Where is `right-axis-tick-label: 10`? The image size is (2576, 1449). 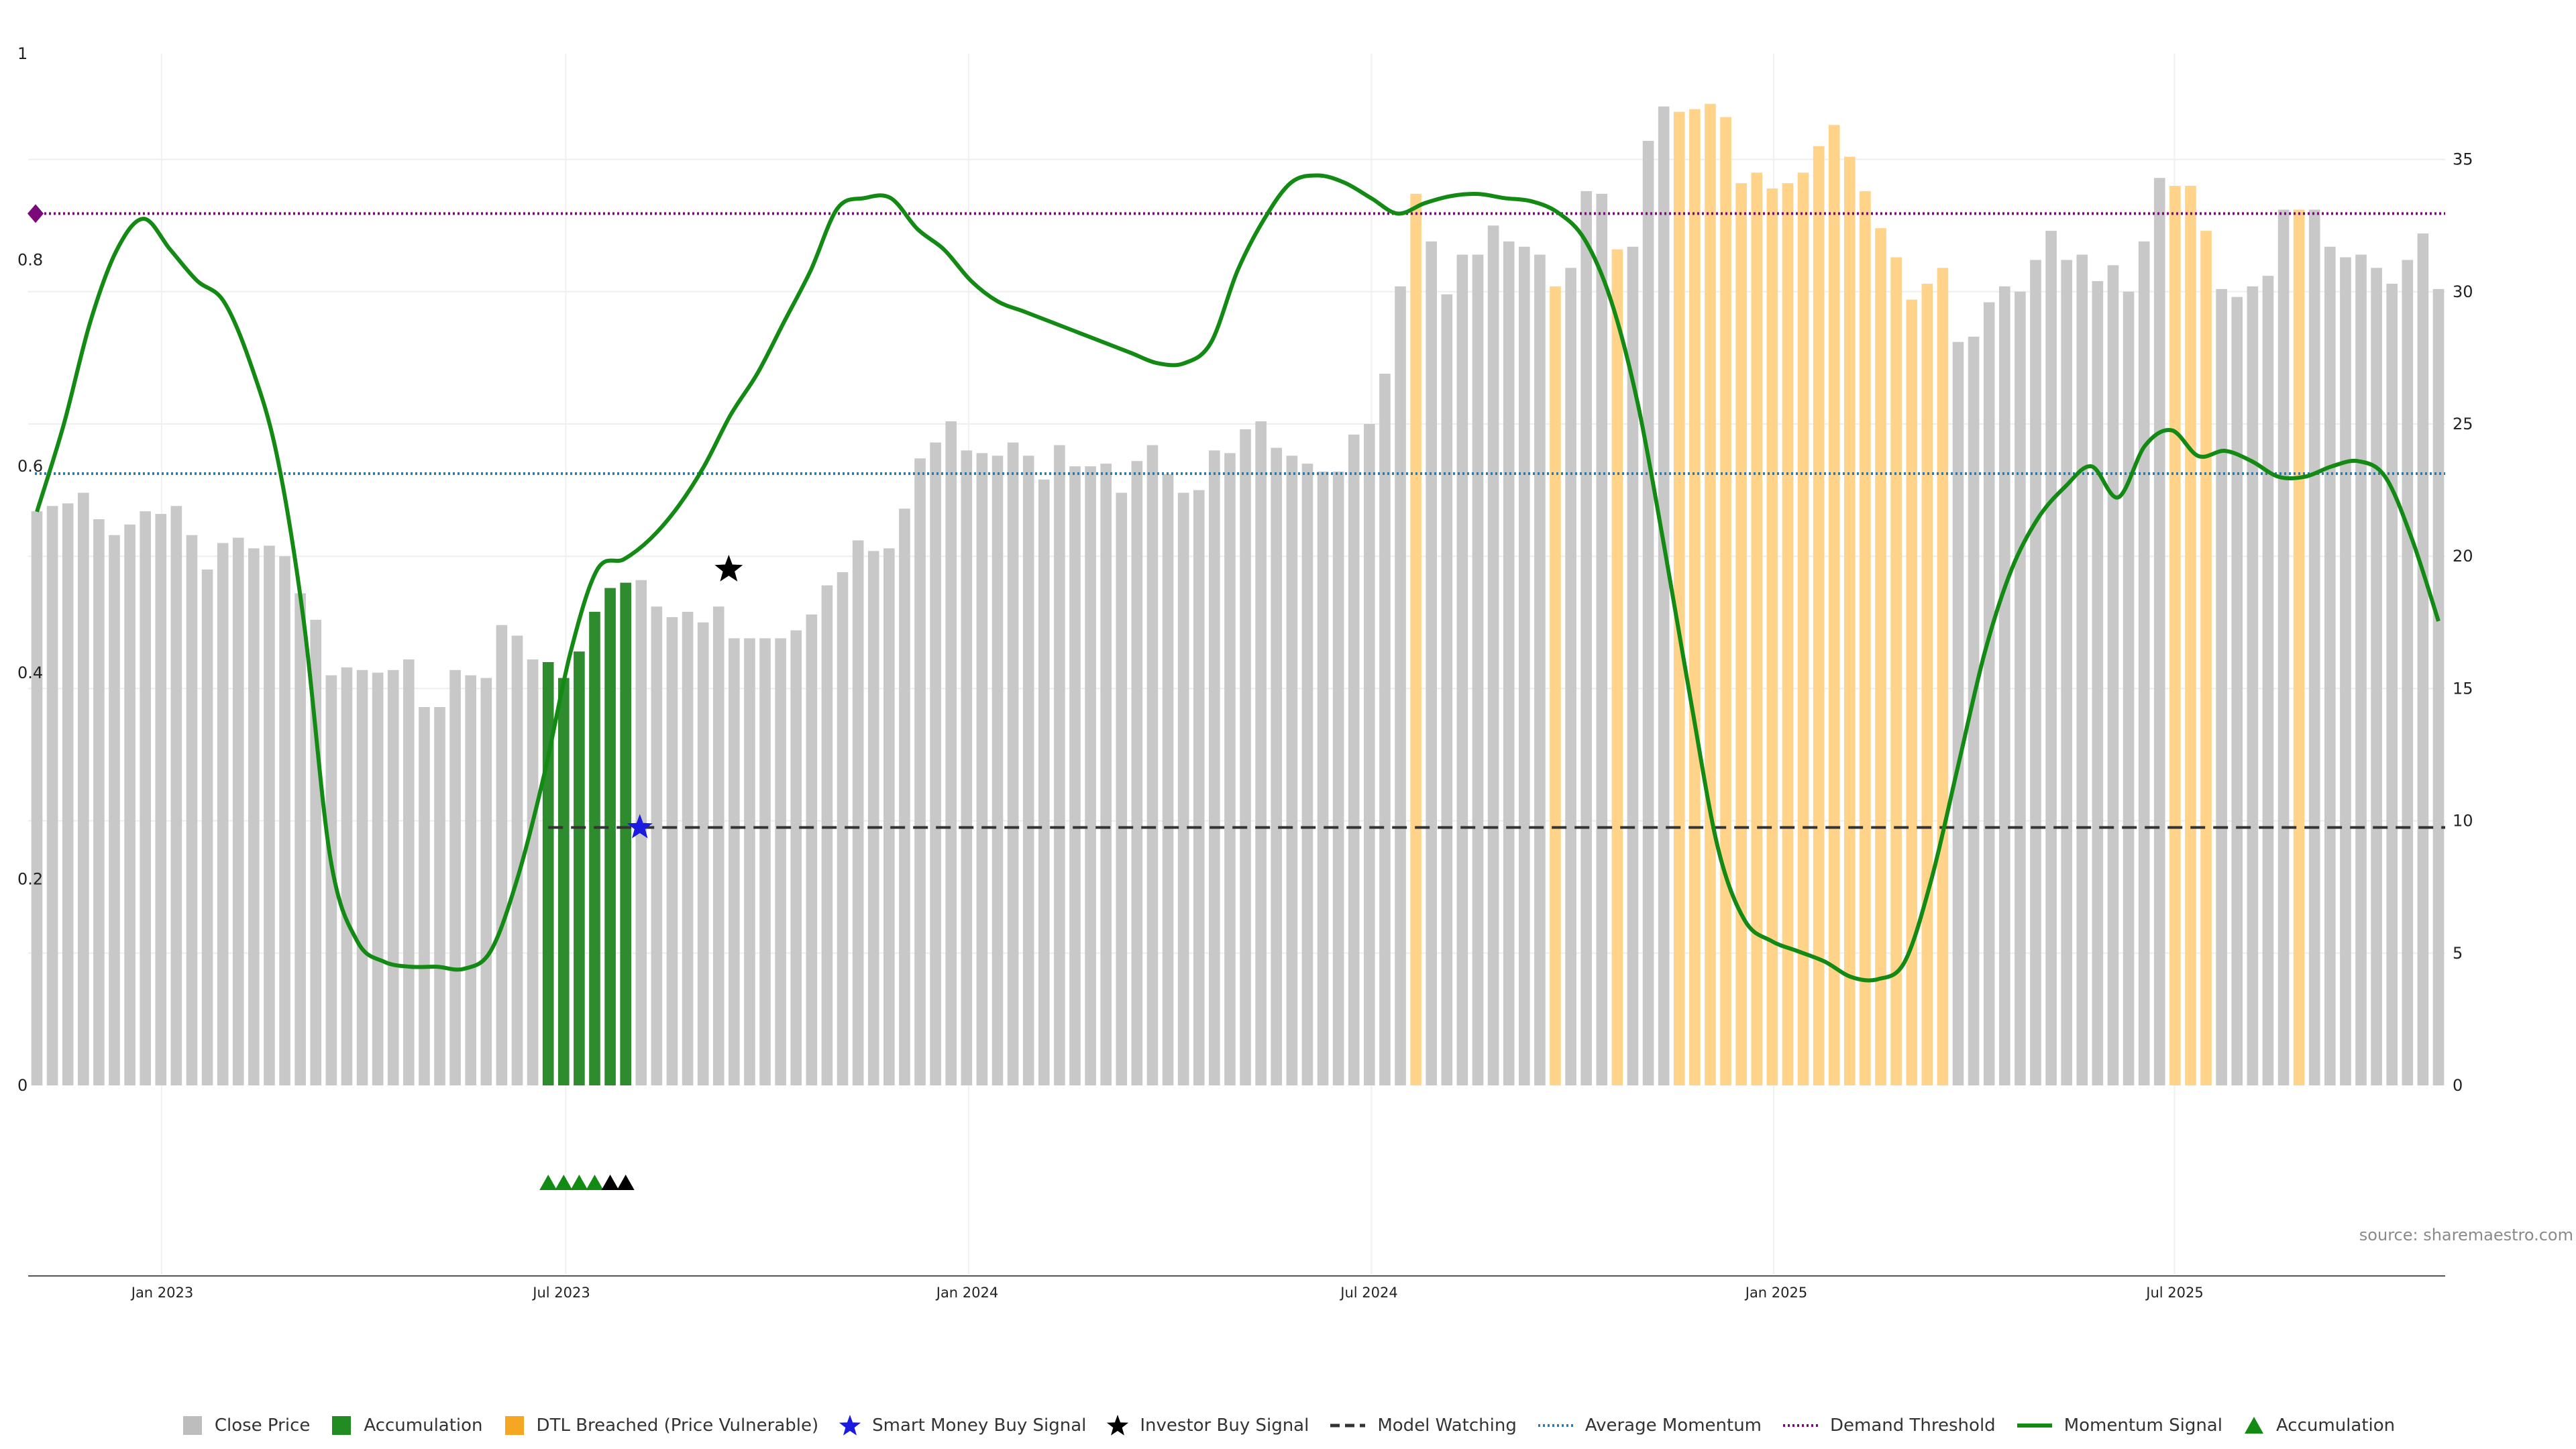
right-axis-tick-label: 10 is located at coordinates (2463, 821).